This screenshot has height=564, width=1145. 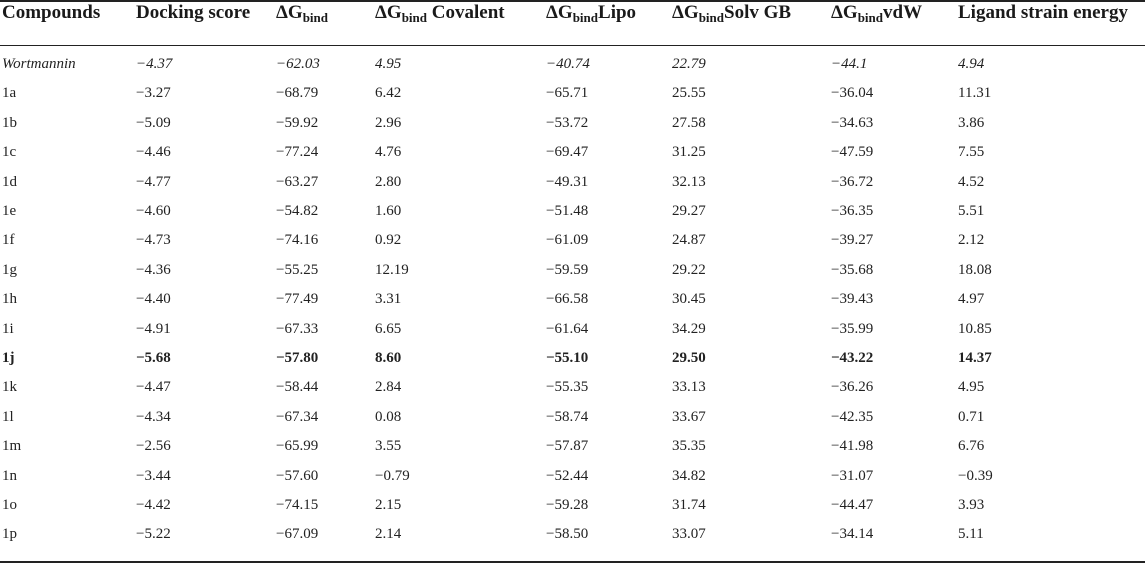 I want to click on cell-docking-score: −4.60, so click(x=153, y=211).